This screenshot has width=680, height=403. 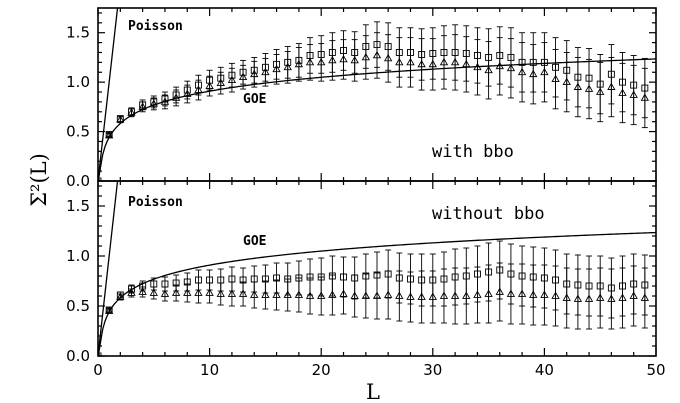 What do you see at coordinates (39, 180) in the screenshot?
I see `y-axis-title: Σ²(L)` at bounding box center [39, 180].